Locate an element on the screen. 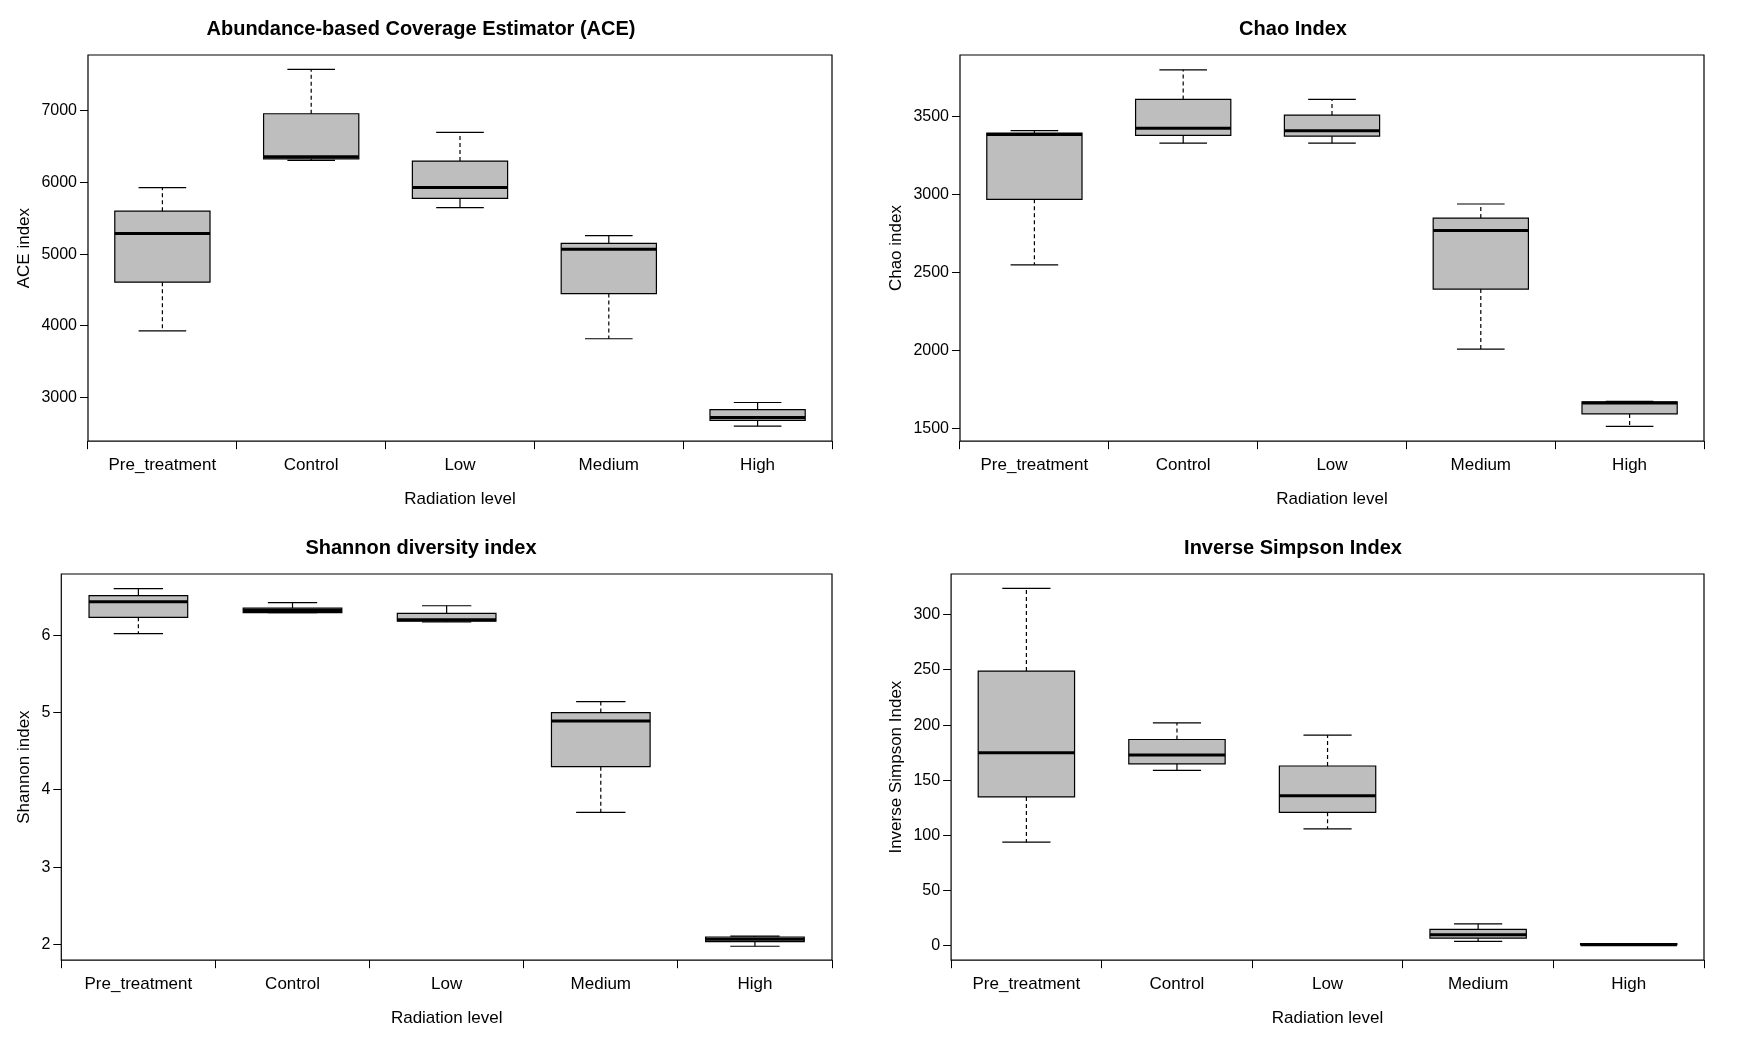 This screenshot has height=1038, width=1745. chart-title: Chao Index is located at coordinates (1293, 27).